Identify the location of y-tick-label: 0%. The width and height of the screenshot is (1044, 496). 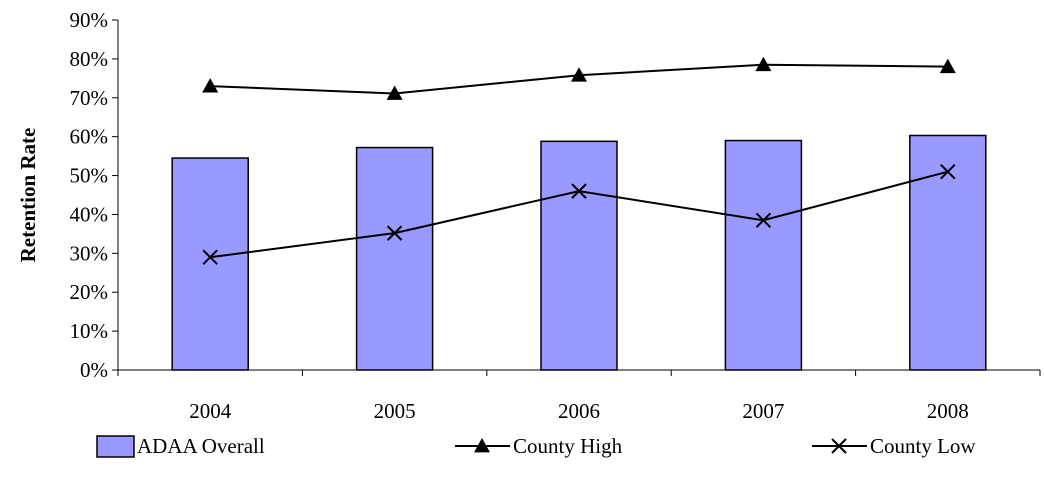
(94, 370).